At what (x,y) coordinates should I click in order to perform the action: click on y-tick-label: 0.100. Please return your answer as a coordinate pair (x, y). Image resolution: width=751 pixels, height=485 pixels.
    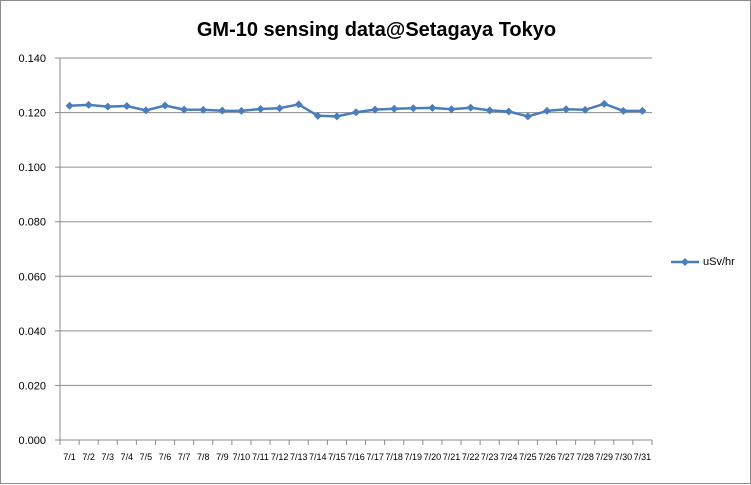
    Looking at the image, I should click on (32, 168).